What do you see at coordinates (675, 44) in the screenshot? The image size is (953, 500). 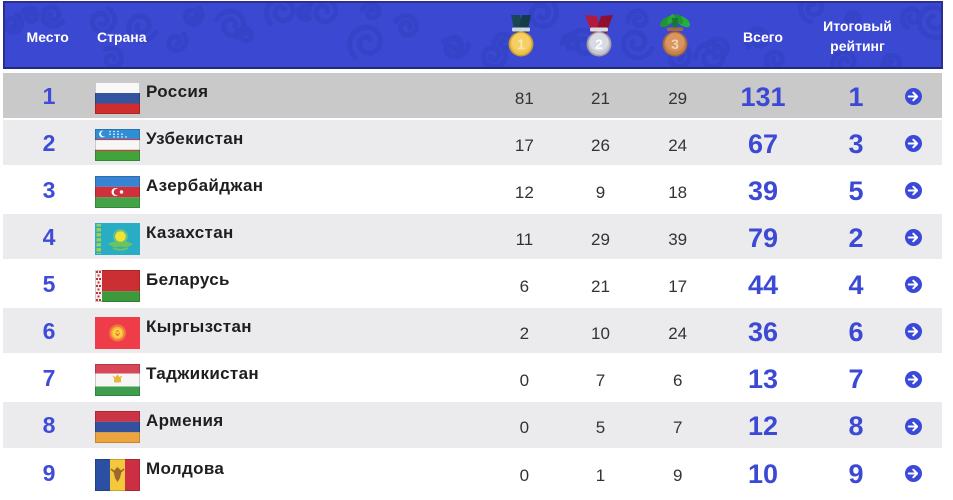 I see `svg-text: 3` at bounding box center [675, 44].